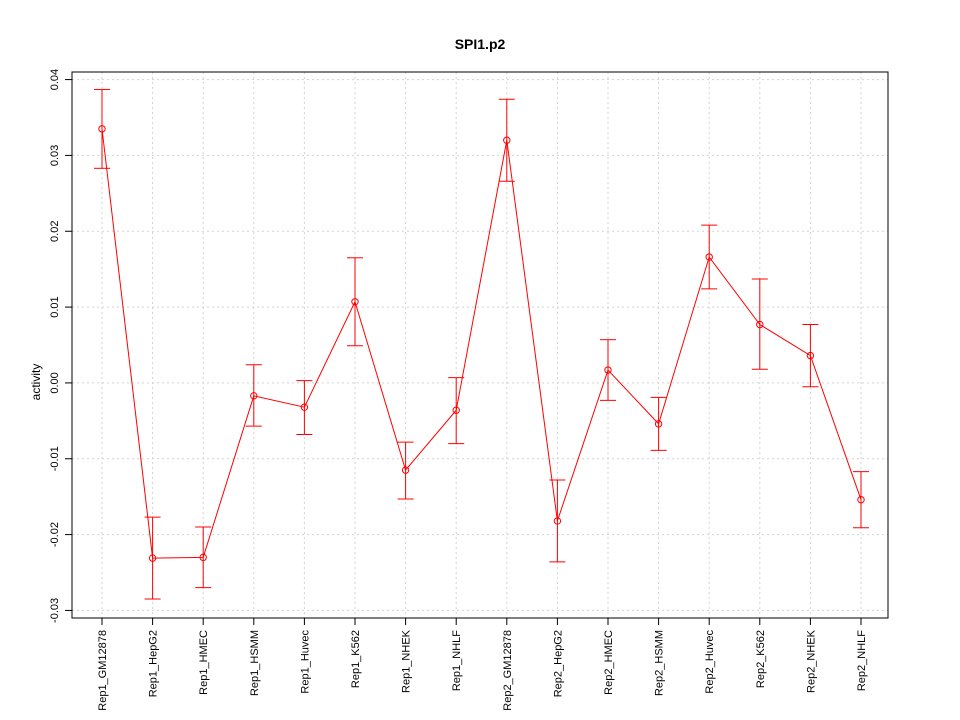  Describe the element at coordinates (811, 661) in the screenshot. I see `x-tick-label: Rep2_NHEK` at that location.